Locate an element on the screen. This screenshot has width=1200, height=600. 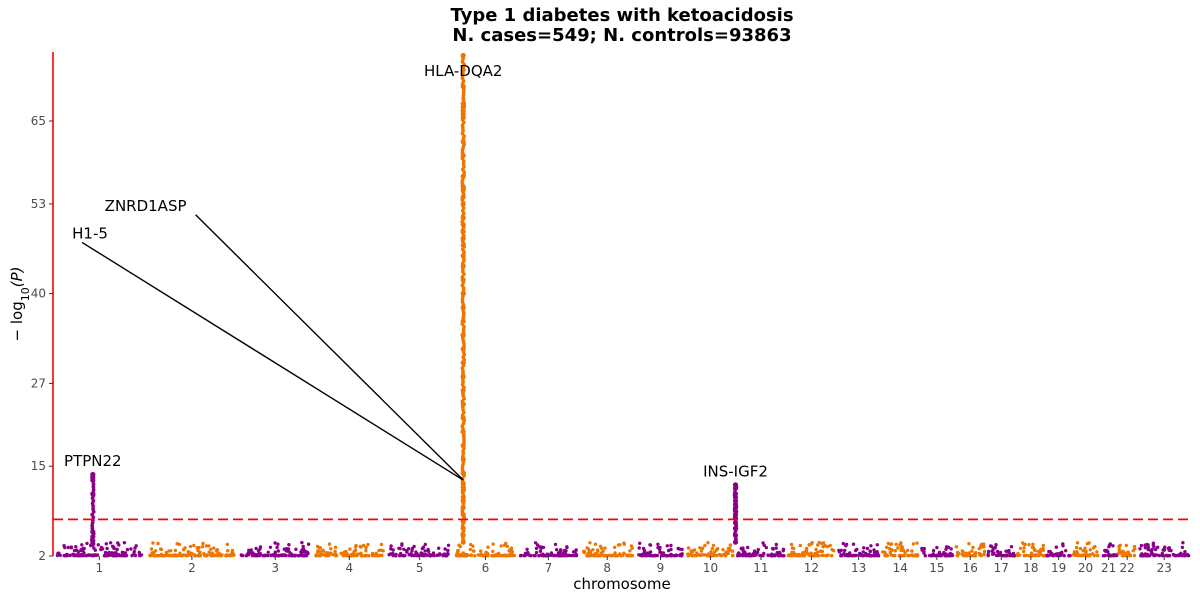
y-axis-title-prefix: − log is located at coordinates (17, 321).